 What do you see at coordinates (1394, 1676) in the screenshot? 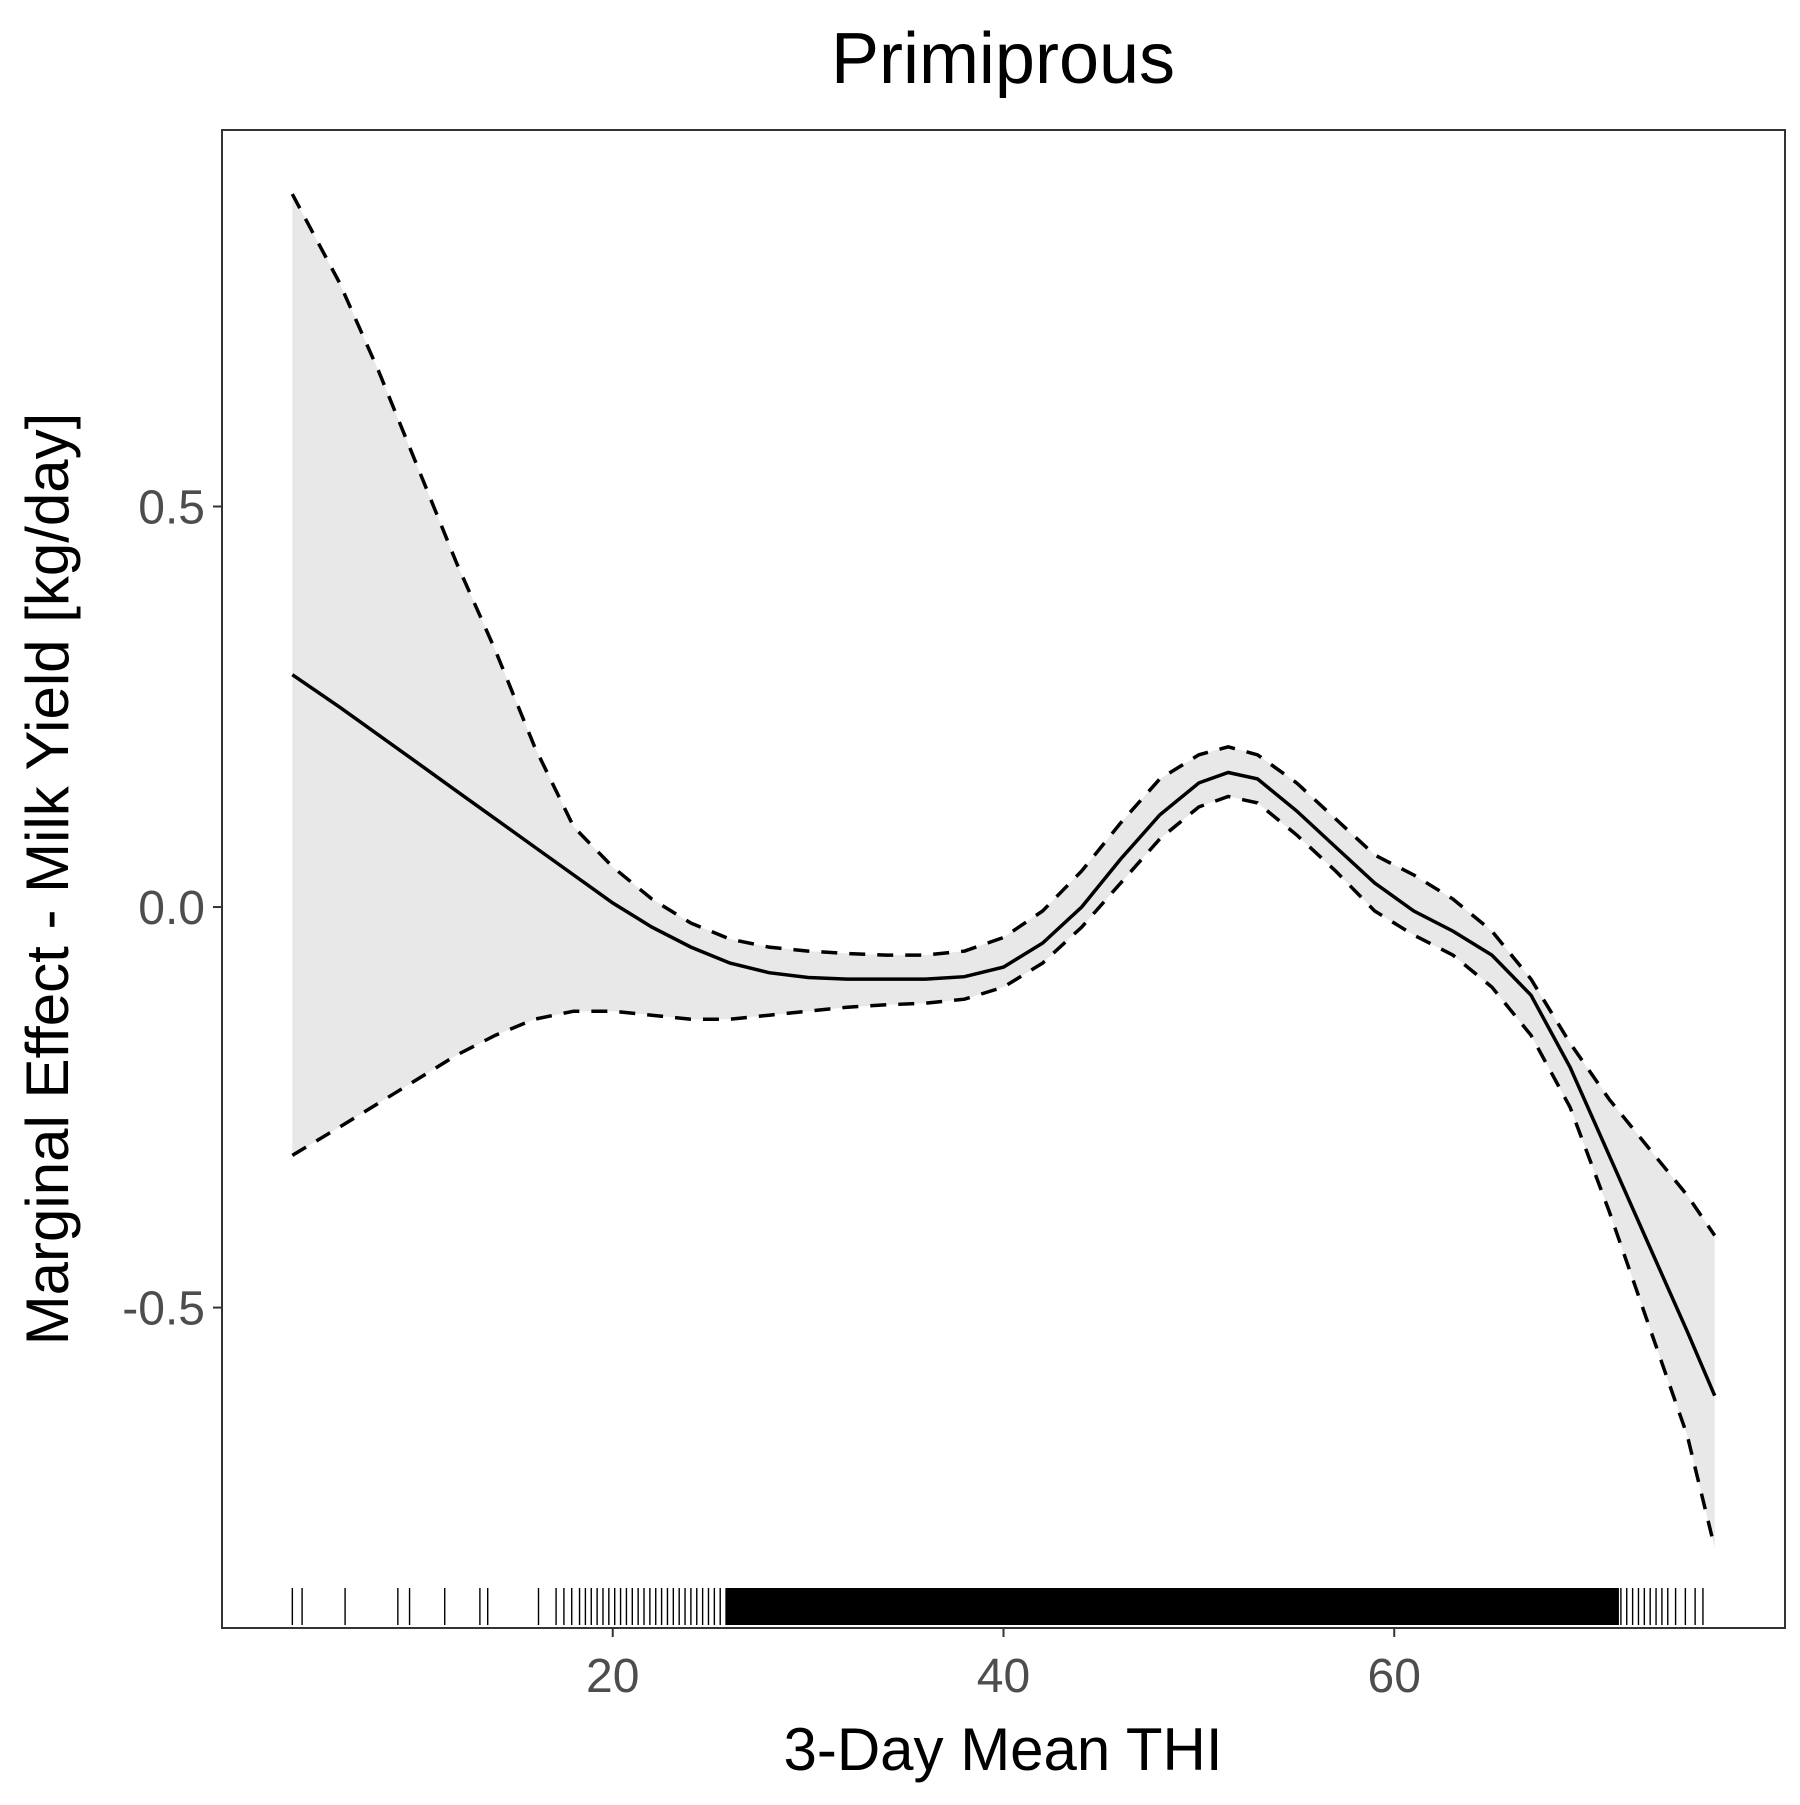
I see `x-tick-label: 60` at bounding box center [1394, 1676].